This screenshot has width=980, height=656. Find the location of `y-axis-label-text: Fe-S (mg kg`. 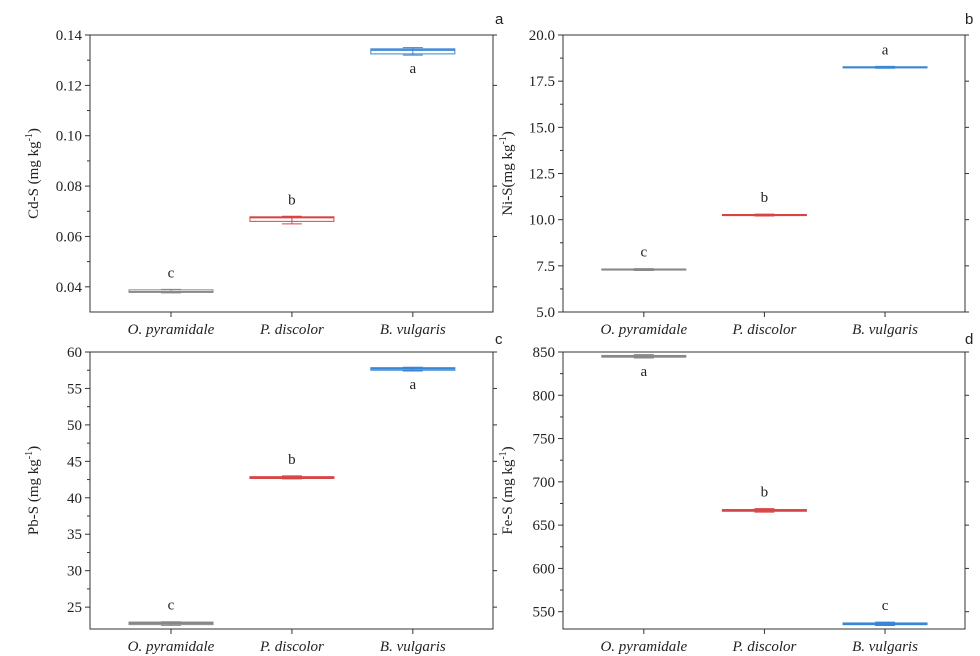

y-axis-label-text: Fe-S (mg kg is located at coordinates (508, 497).